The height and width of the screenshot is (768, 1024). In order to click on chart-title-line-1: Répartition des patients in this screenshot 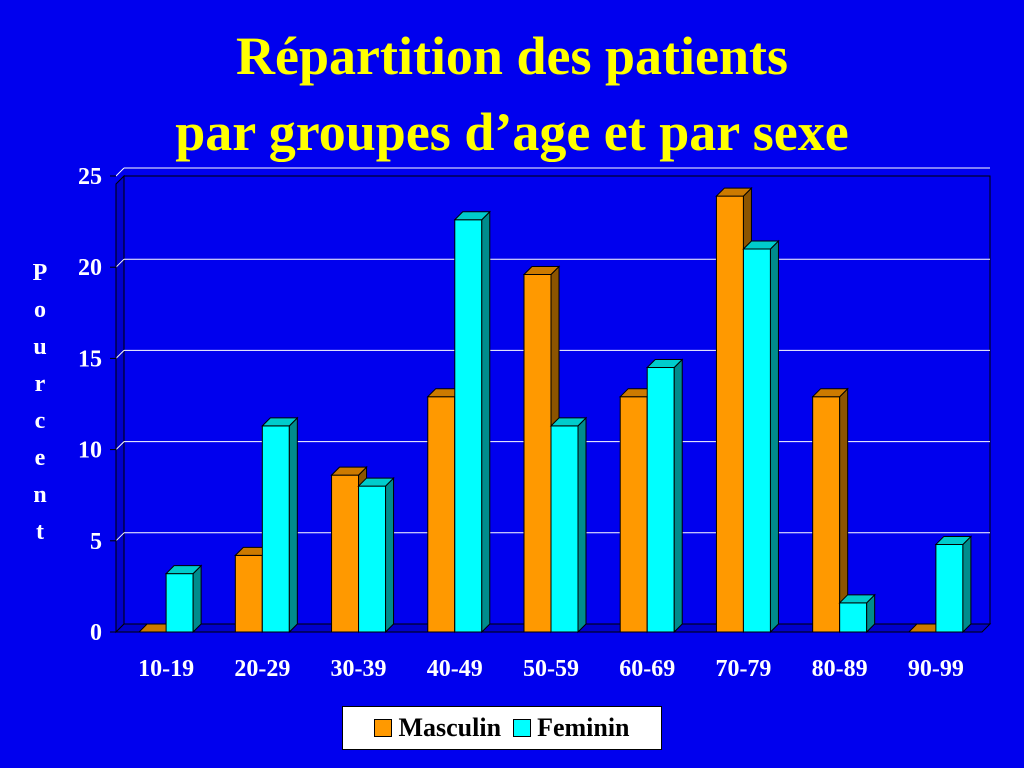, I will do `click(512, 56)`.